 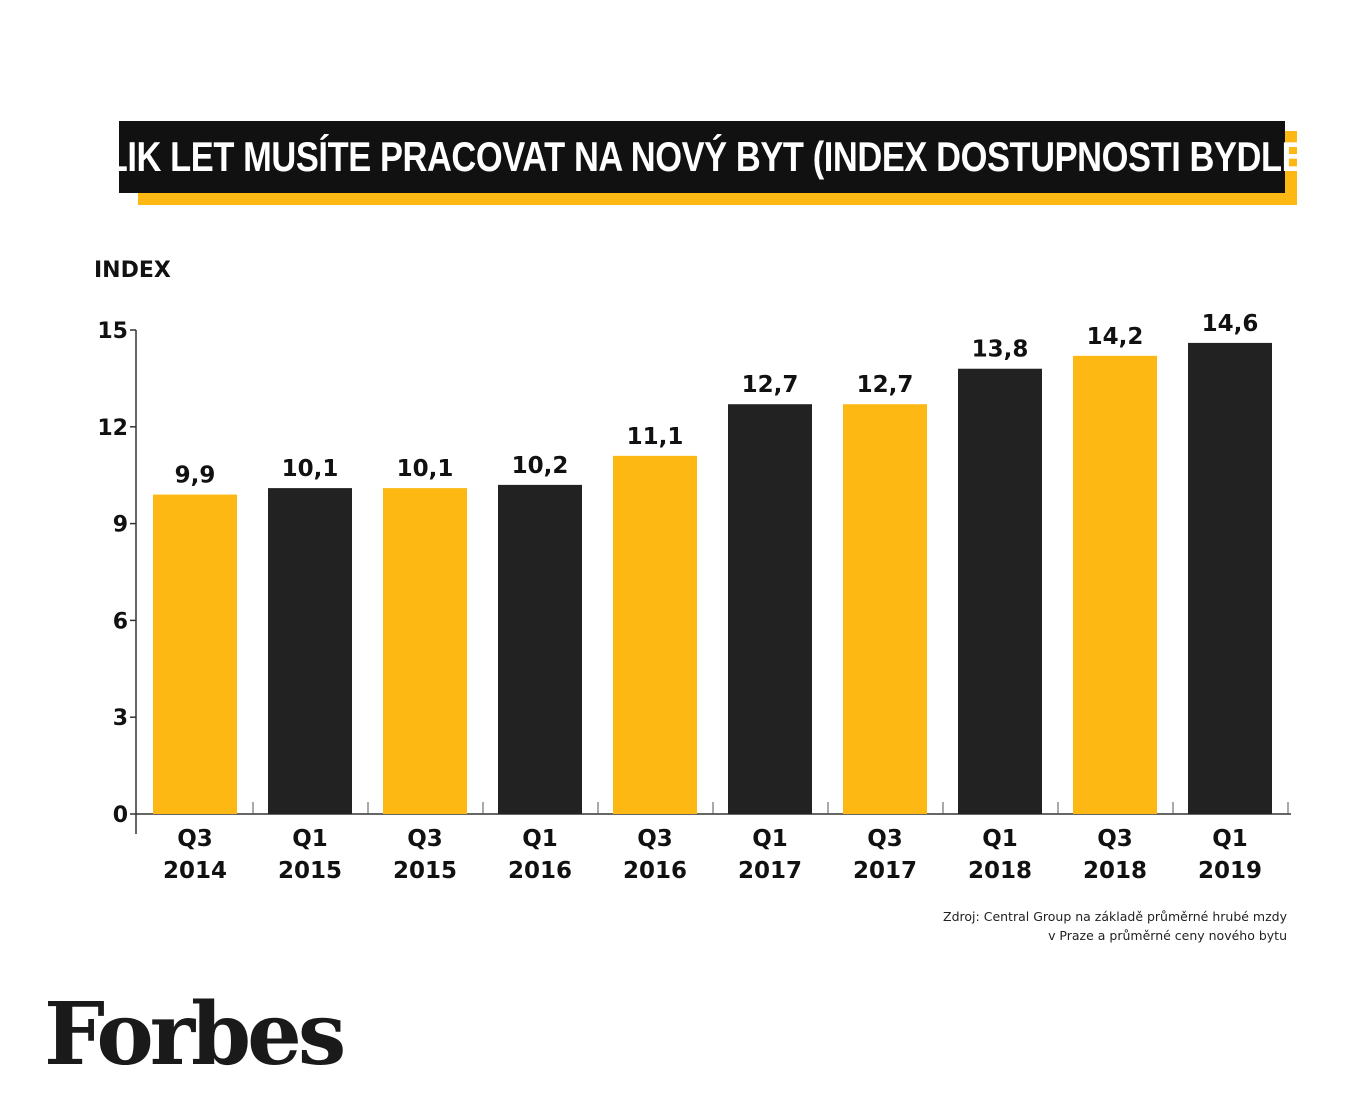 What do you see at coordinates (1230, 871) in the screenshot?
I see `x-tick-label-year: 2019` at bounding box center [1230, 871].